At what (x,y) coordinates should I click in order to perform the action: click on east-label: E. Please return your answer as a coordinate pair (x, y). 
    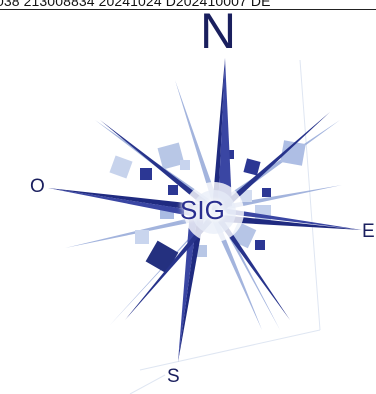
    Looking at the image, I should click on (368, 231).